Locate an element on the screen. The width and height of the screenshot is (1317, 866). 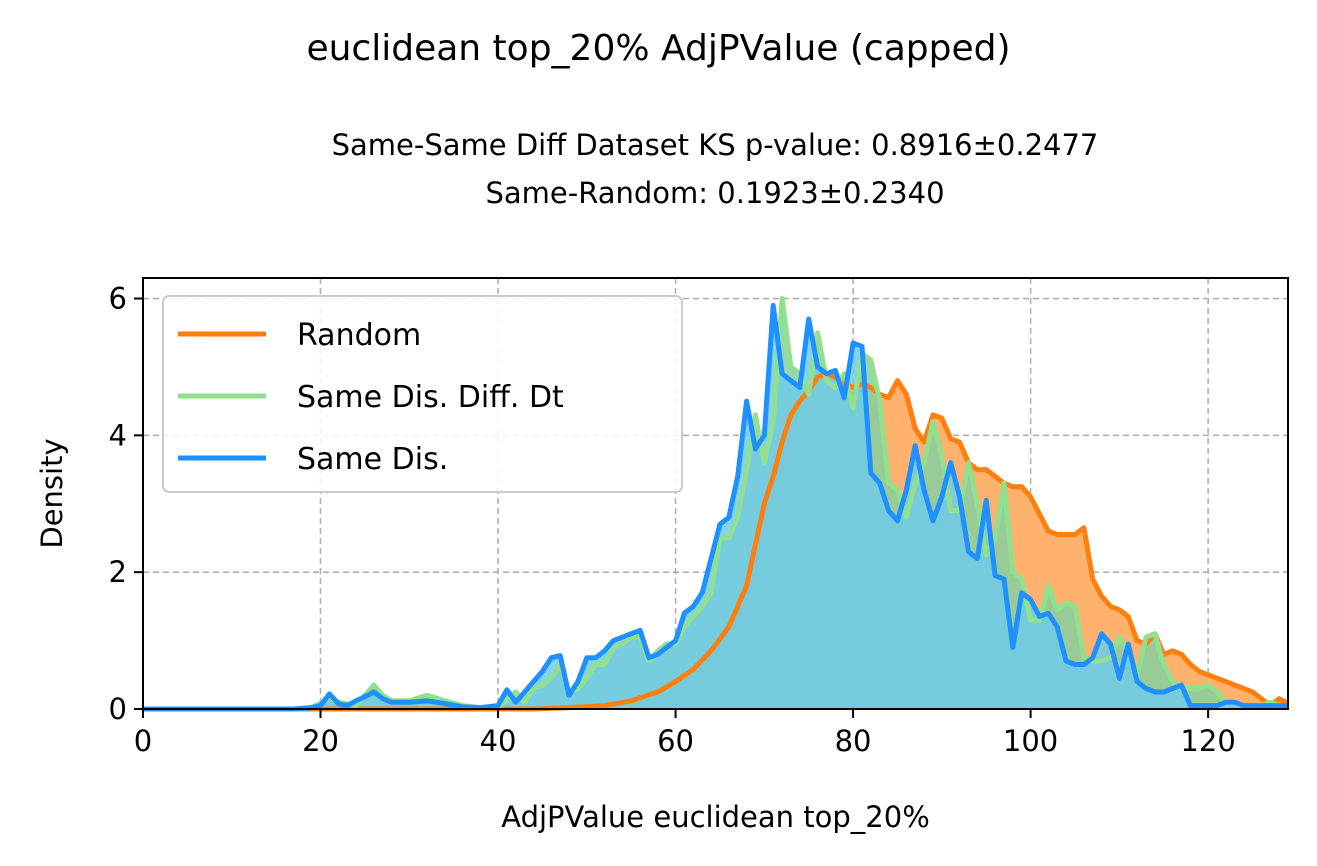
x-axis-label: AdjPValue euclidean top_20% is located at coordinates (715, 817).